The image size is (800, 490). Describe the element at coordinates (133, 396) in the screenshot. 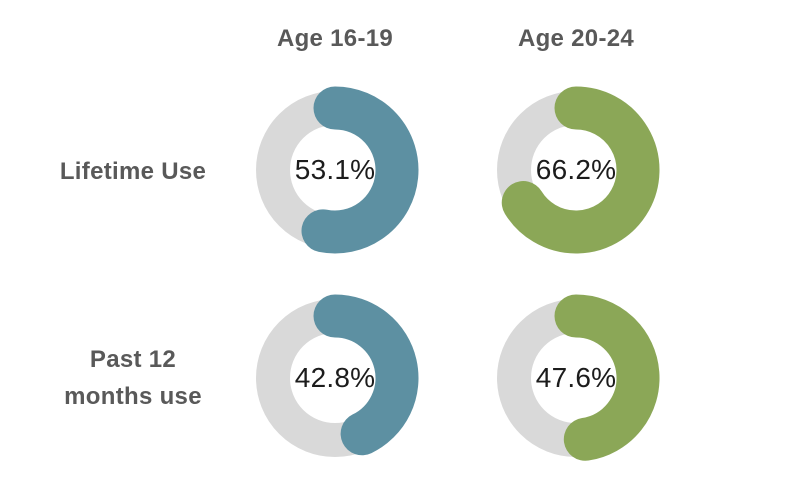

I see `row-label-line-2: months use` at that location.